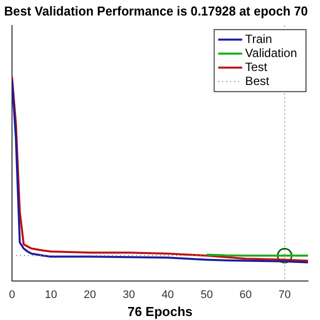 The width and height of the screenshot is (320, 320). Describe the element at coordinates (128, 294) in the screenshot. I see `x-tick-label: 30` at that location.